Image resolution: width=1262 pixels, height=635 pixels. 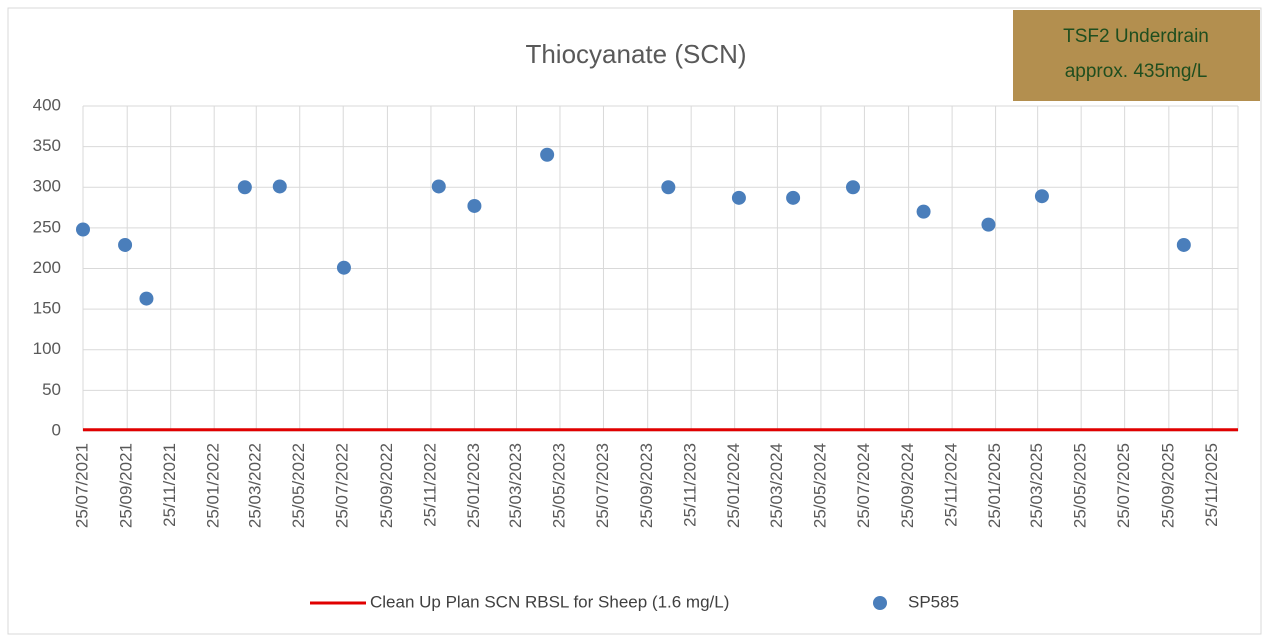 I want to click on legend-swatch, so click(x=880, y=603).